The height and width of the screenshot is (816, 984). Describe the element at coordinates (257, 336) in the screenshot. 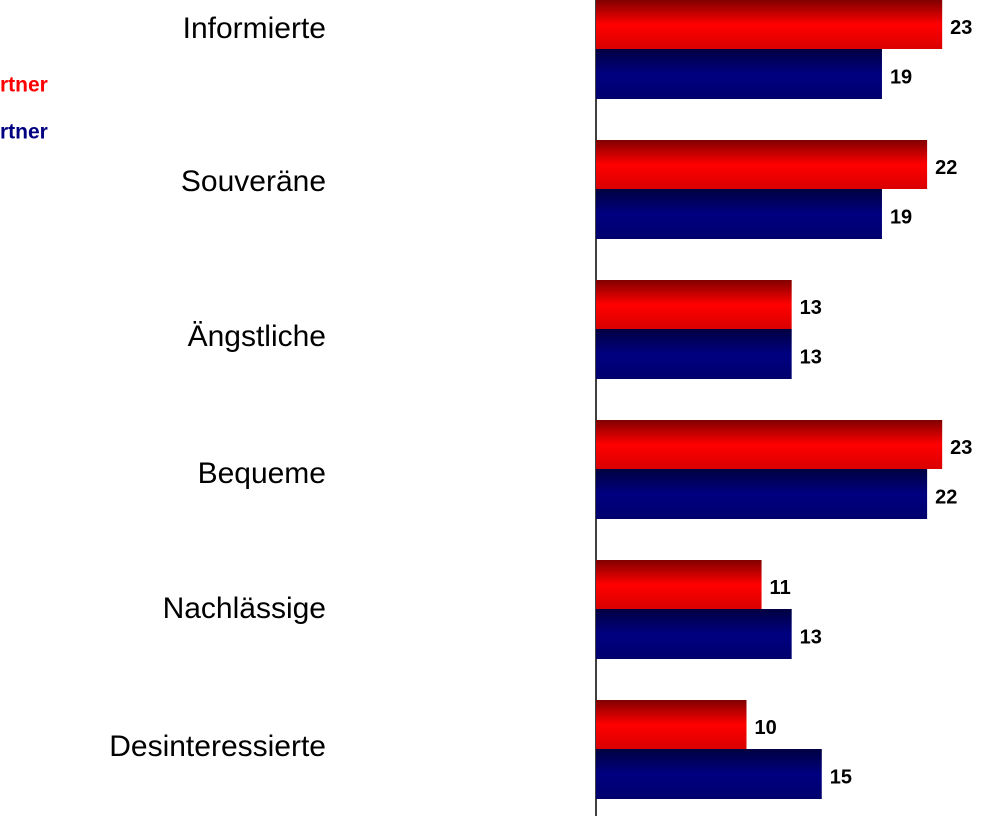

I see `category-label: Ängstliche` at that location.